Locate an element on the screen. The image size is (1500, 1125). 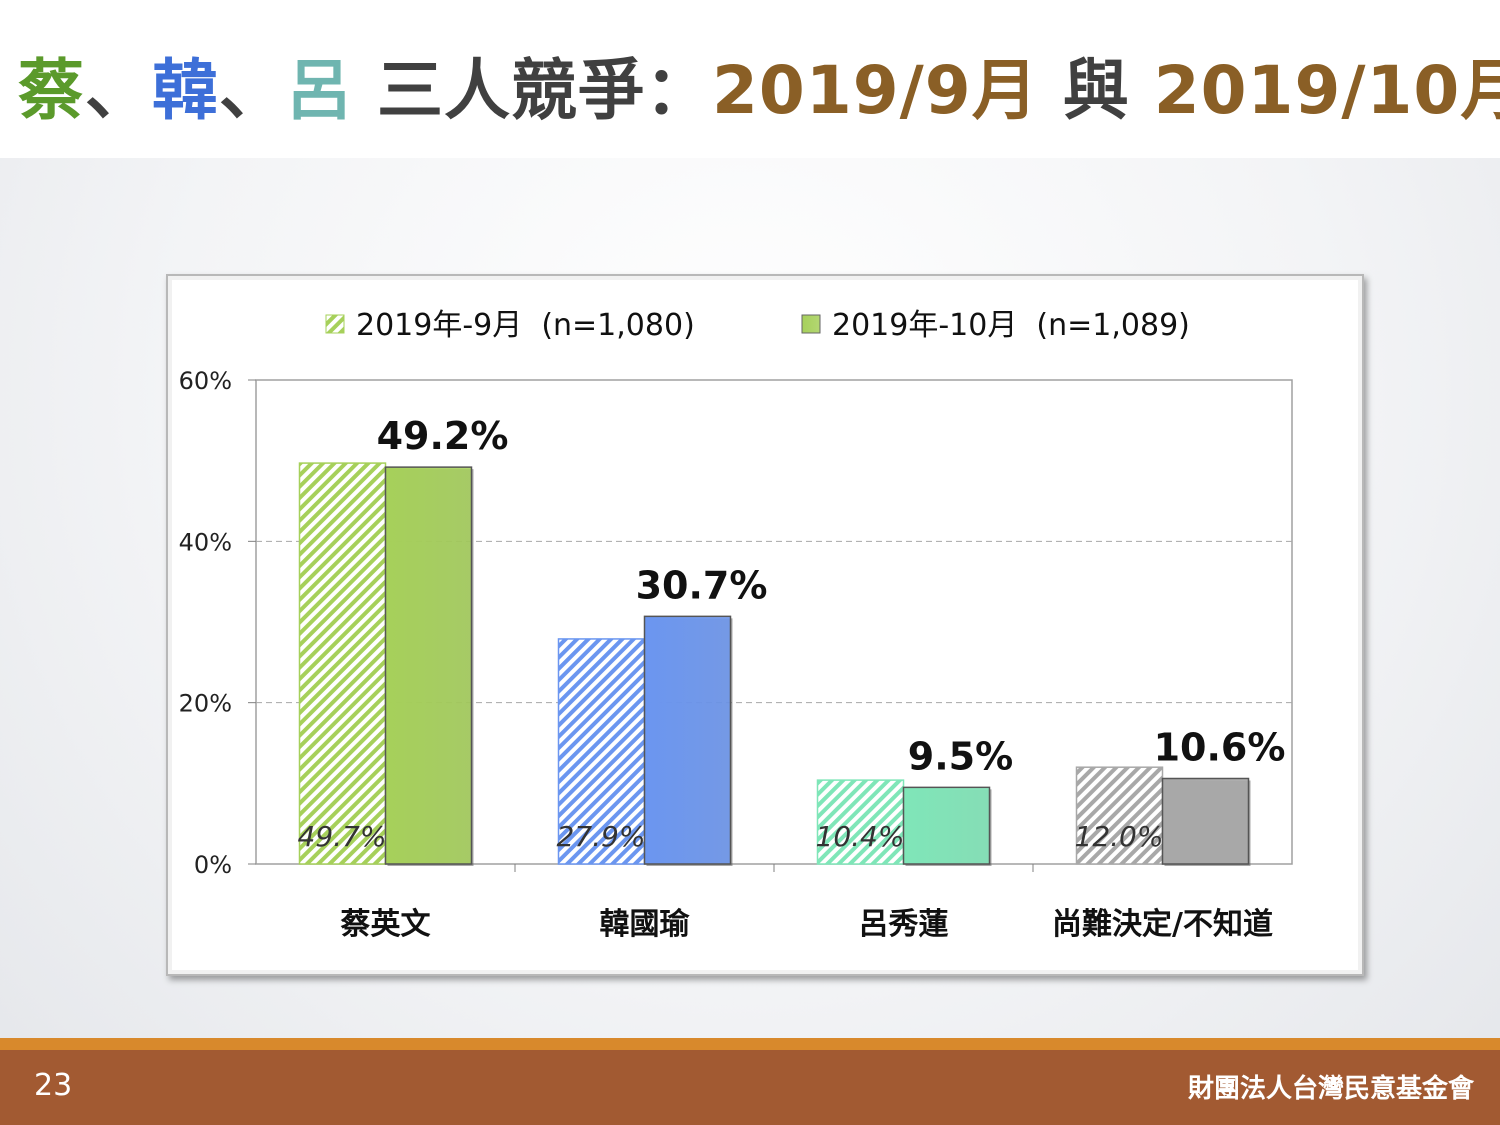
x-category-label: 蔡英文 is located at coordinates (386, 924).